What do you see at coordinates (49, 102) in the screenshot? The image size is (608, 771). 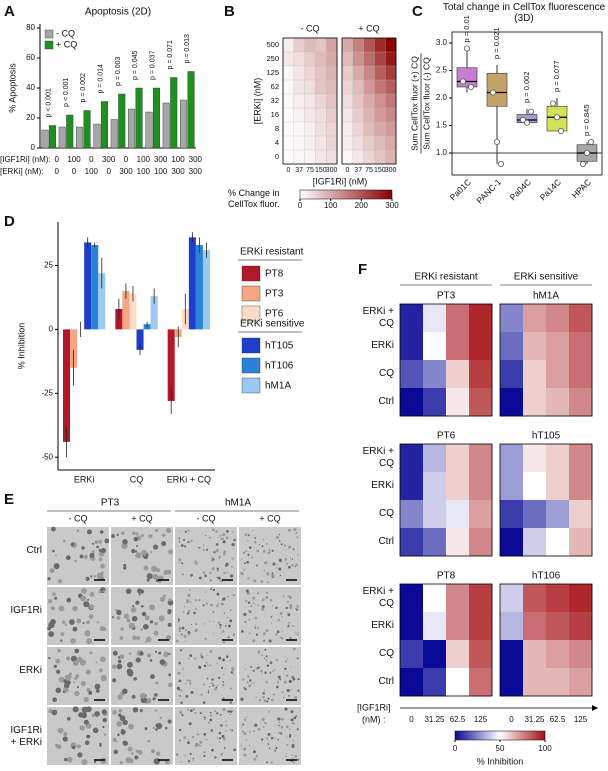 I see `p-value: p < 0.001` at bounding box center [49, 102].